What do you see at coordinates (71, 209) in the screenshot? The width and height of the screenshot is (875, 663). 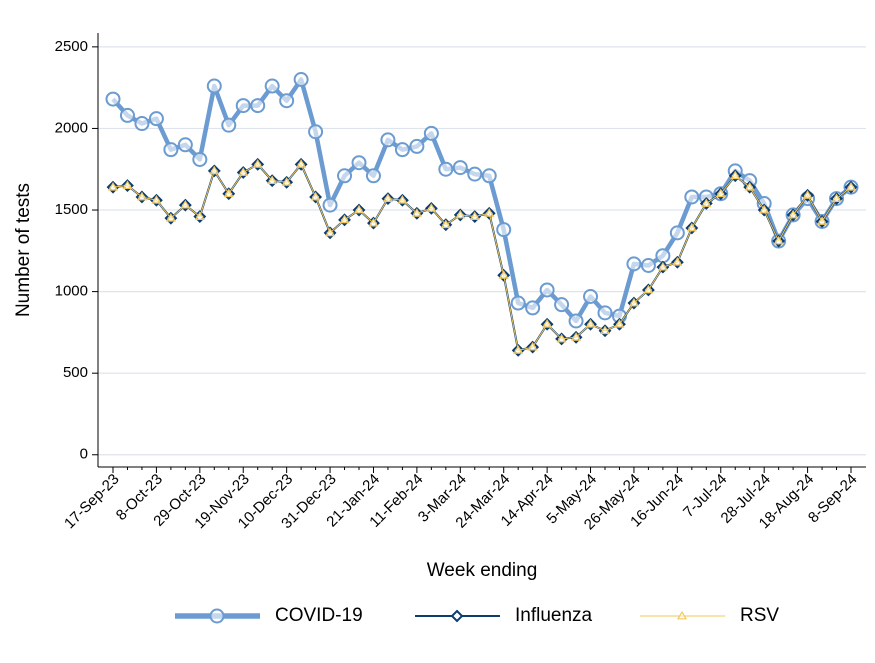 I see `y-tick-label: 1500` at bounding box center [71, 209].